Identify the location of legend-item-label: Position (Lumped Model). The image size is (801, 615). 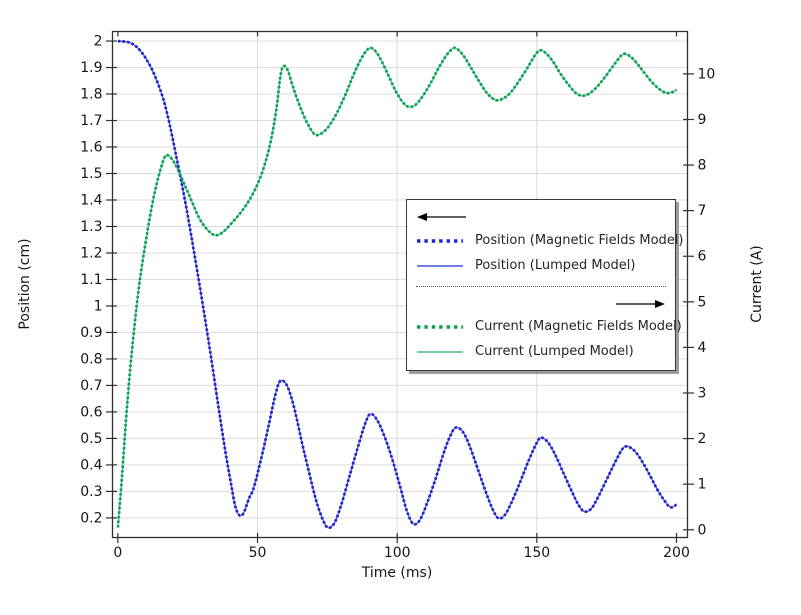
(555, 265).